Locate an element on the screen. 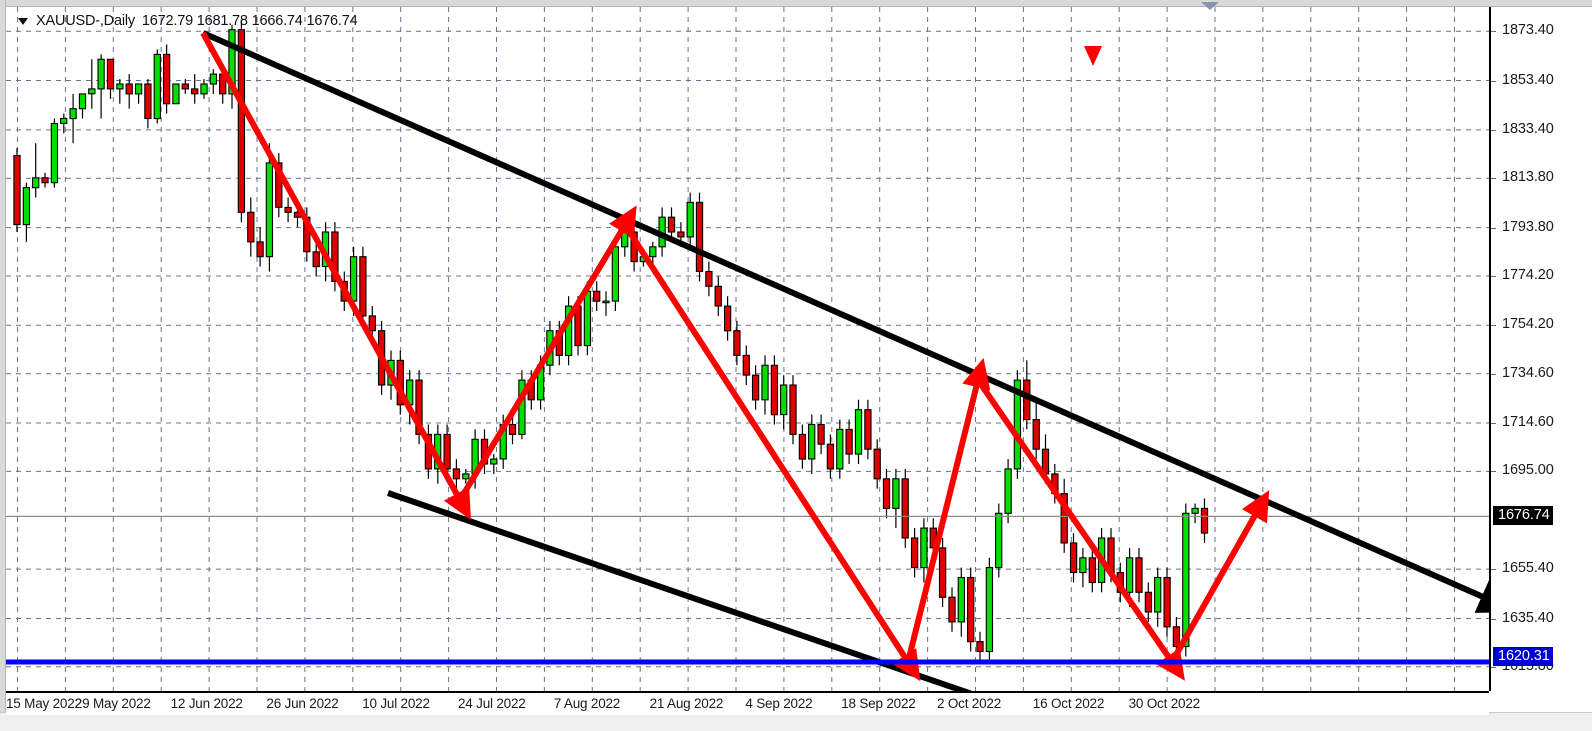  support-level-badge: 1620.31 is located at coordinates (1523, 656).